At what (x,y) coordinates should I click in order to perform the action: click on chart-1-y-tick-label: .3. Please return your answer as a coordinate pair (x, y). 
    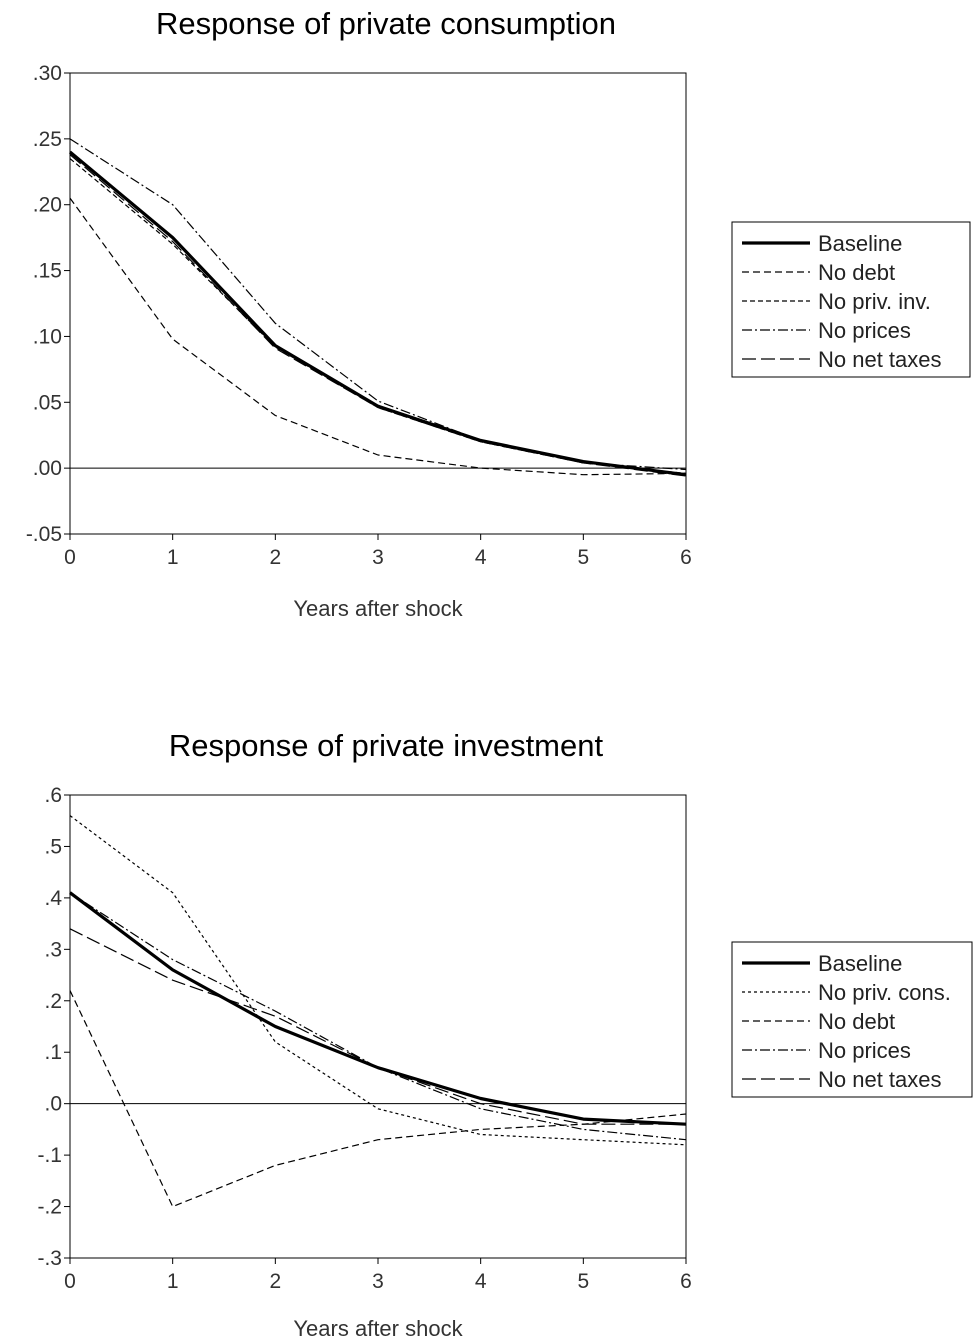
    Looking at the image, I should click on (53, 949).